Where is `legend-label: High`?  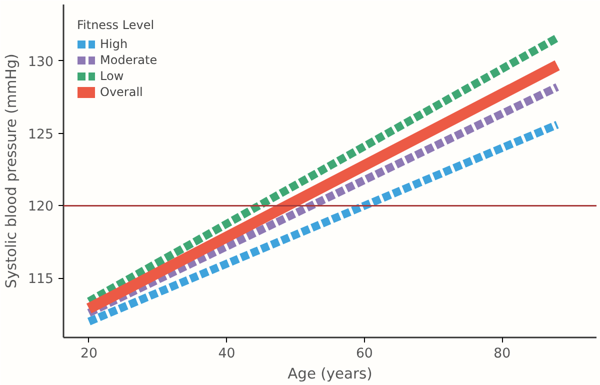 legend-label: High is located at coordinates (114, 44).